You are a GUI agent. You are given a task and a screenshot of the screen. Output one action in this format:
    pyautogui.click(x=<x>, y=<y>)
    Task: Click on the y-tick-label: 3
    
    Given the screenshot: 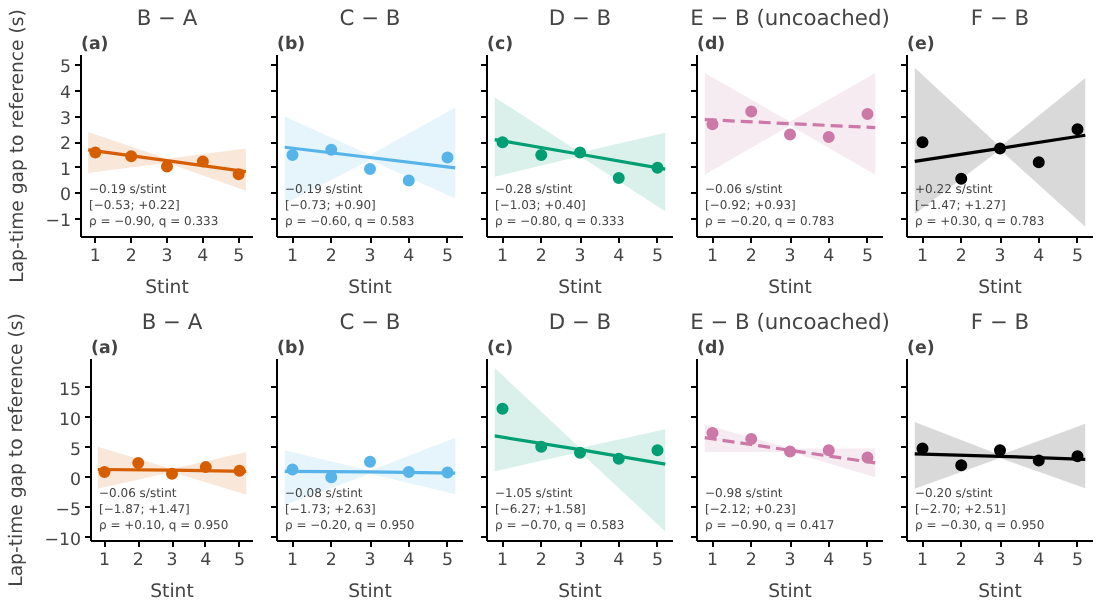 What is the action you would take?
    pyautogui.click(x=65, y=119)
    